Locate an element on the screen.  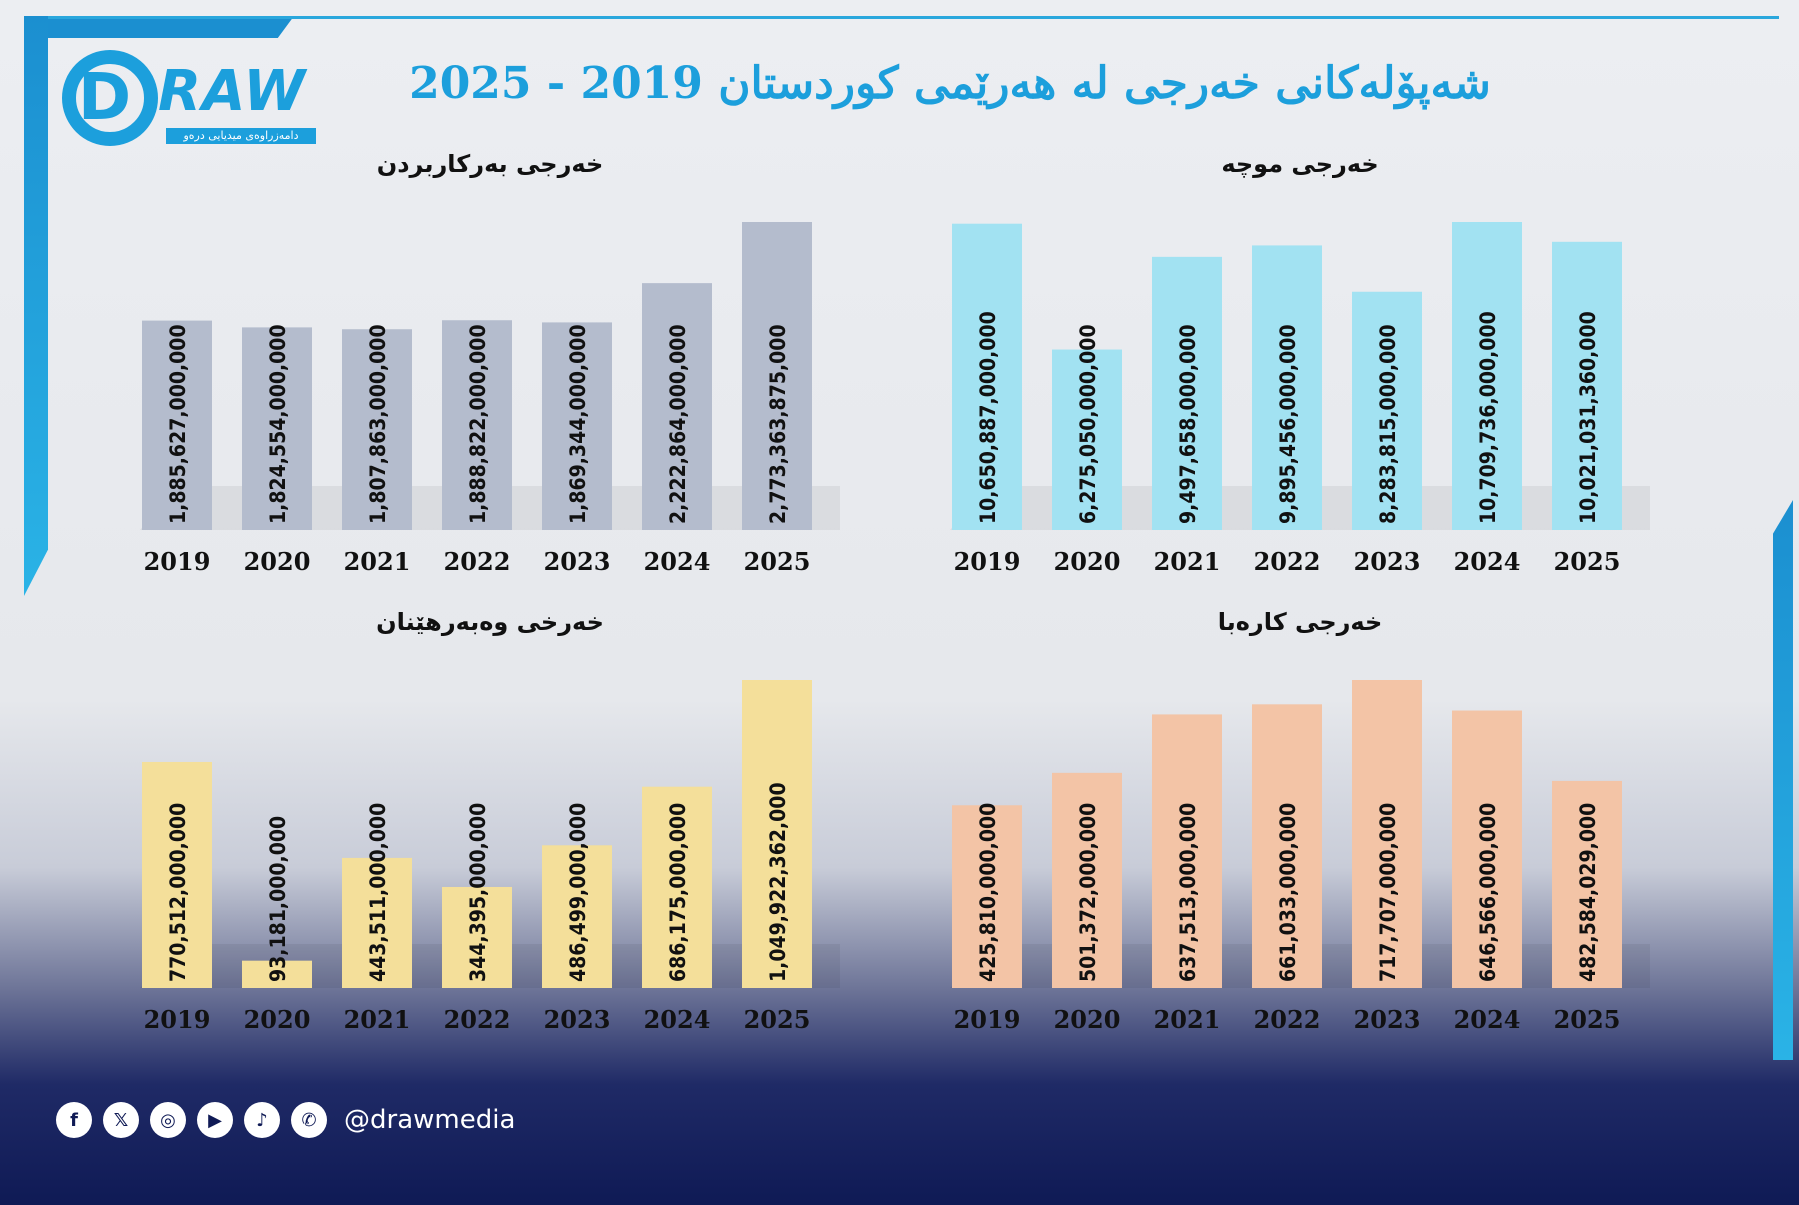
bar-value-label: 646,566,000,000 is located at coordinates (1488, 892).